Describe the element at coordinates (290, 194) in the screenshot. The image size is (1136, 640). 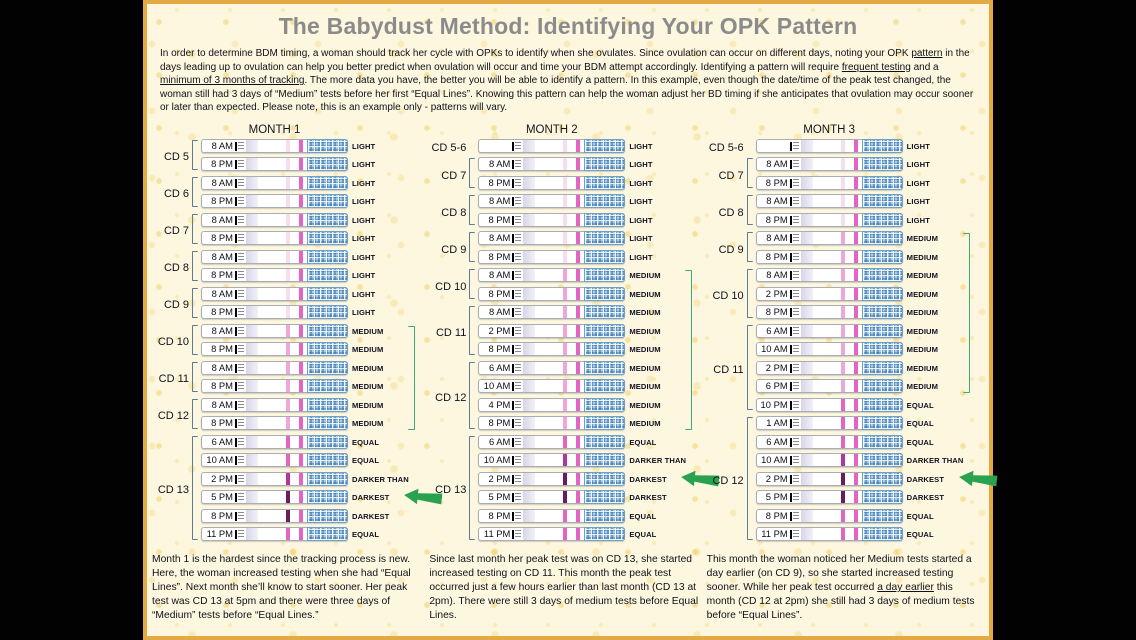
I see `cd-group: CD 6 8 AM LIGHT 8 PM LIGHT` at that location.